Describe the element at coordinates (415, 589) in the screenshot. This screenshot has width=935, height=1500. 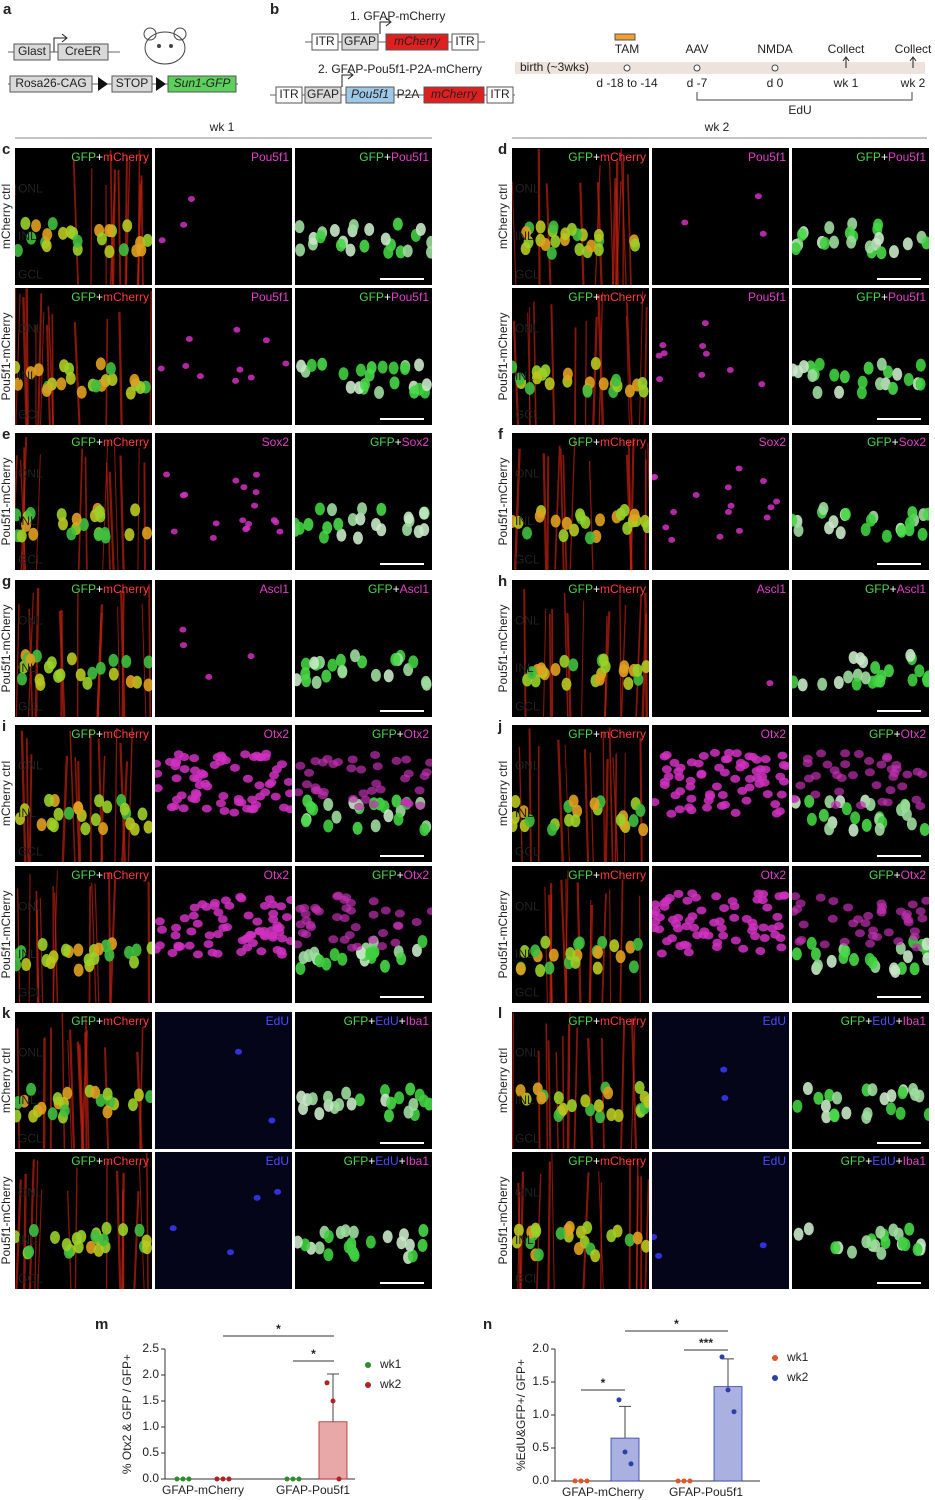
I see `channel-part: Ascl1` at that location.